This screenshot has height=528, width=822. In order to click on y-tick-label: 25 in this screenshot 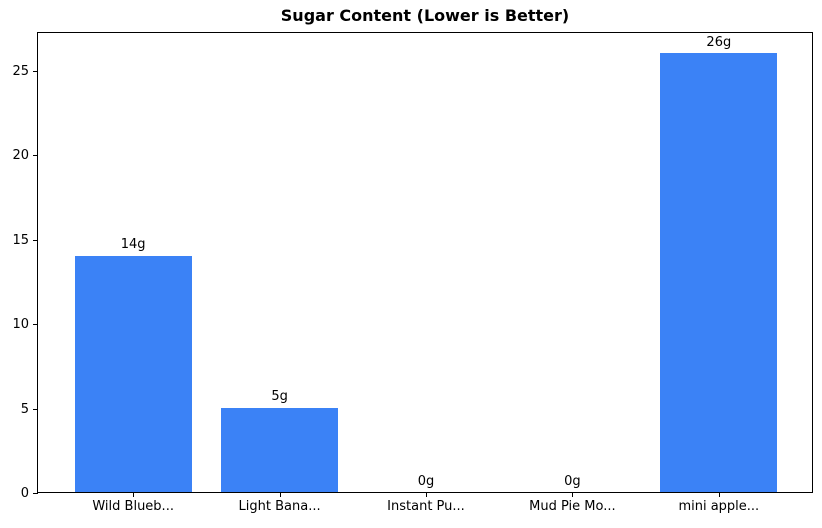, I will do `click(20, 71)`.